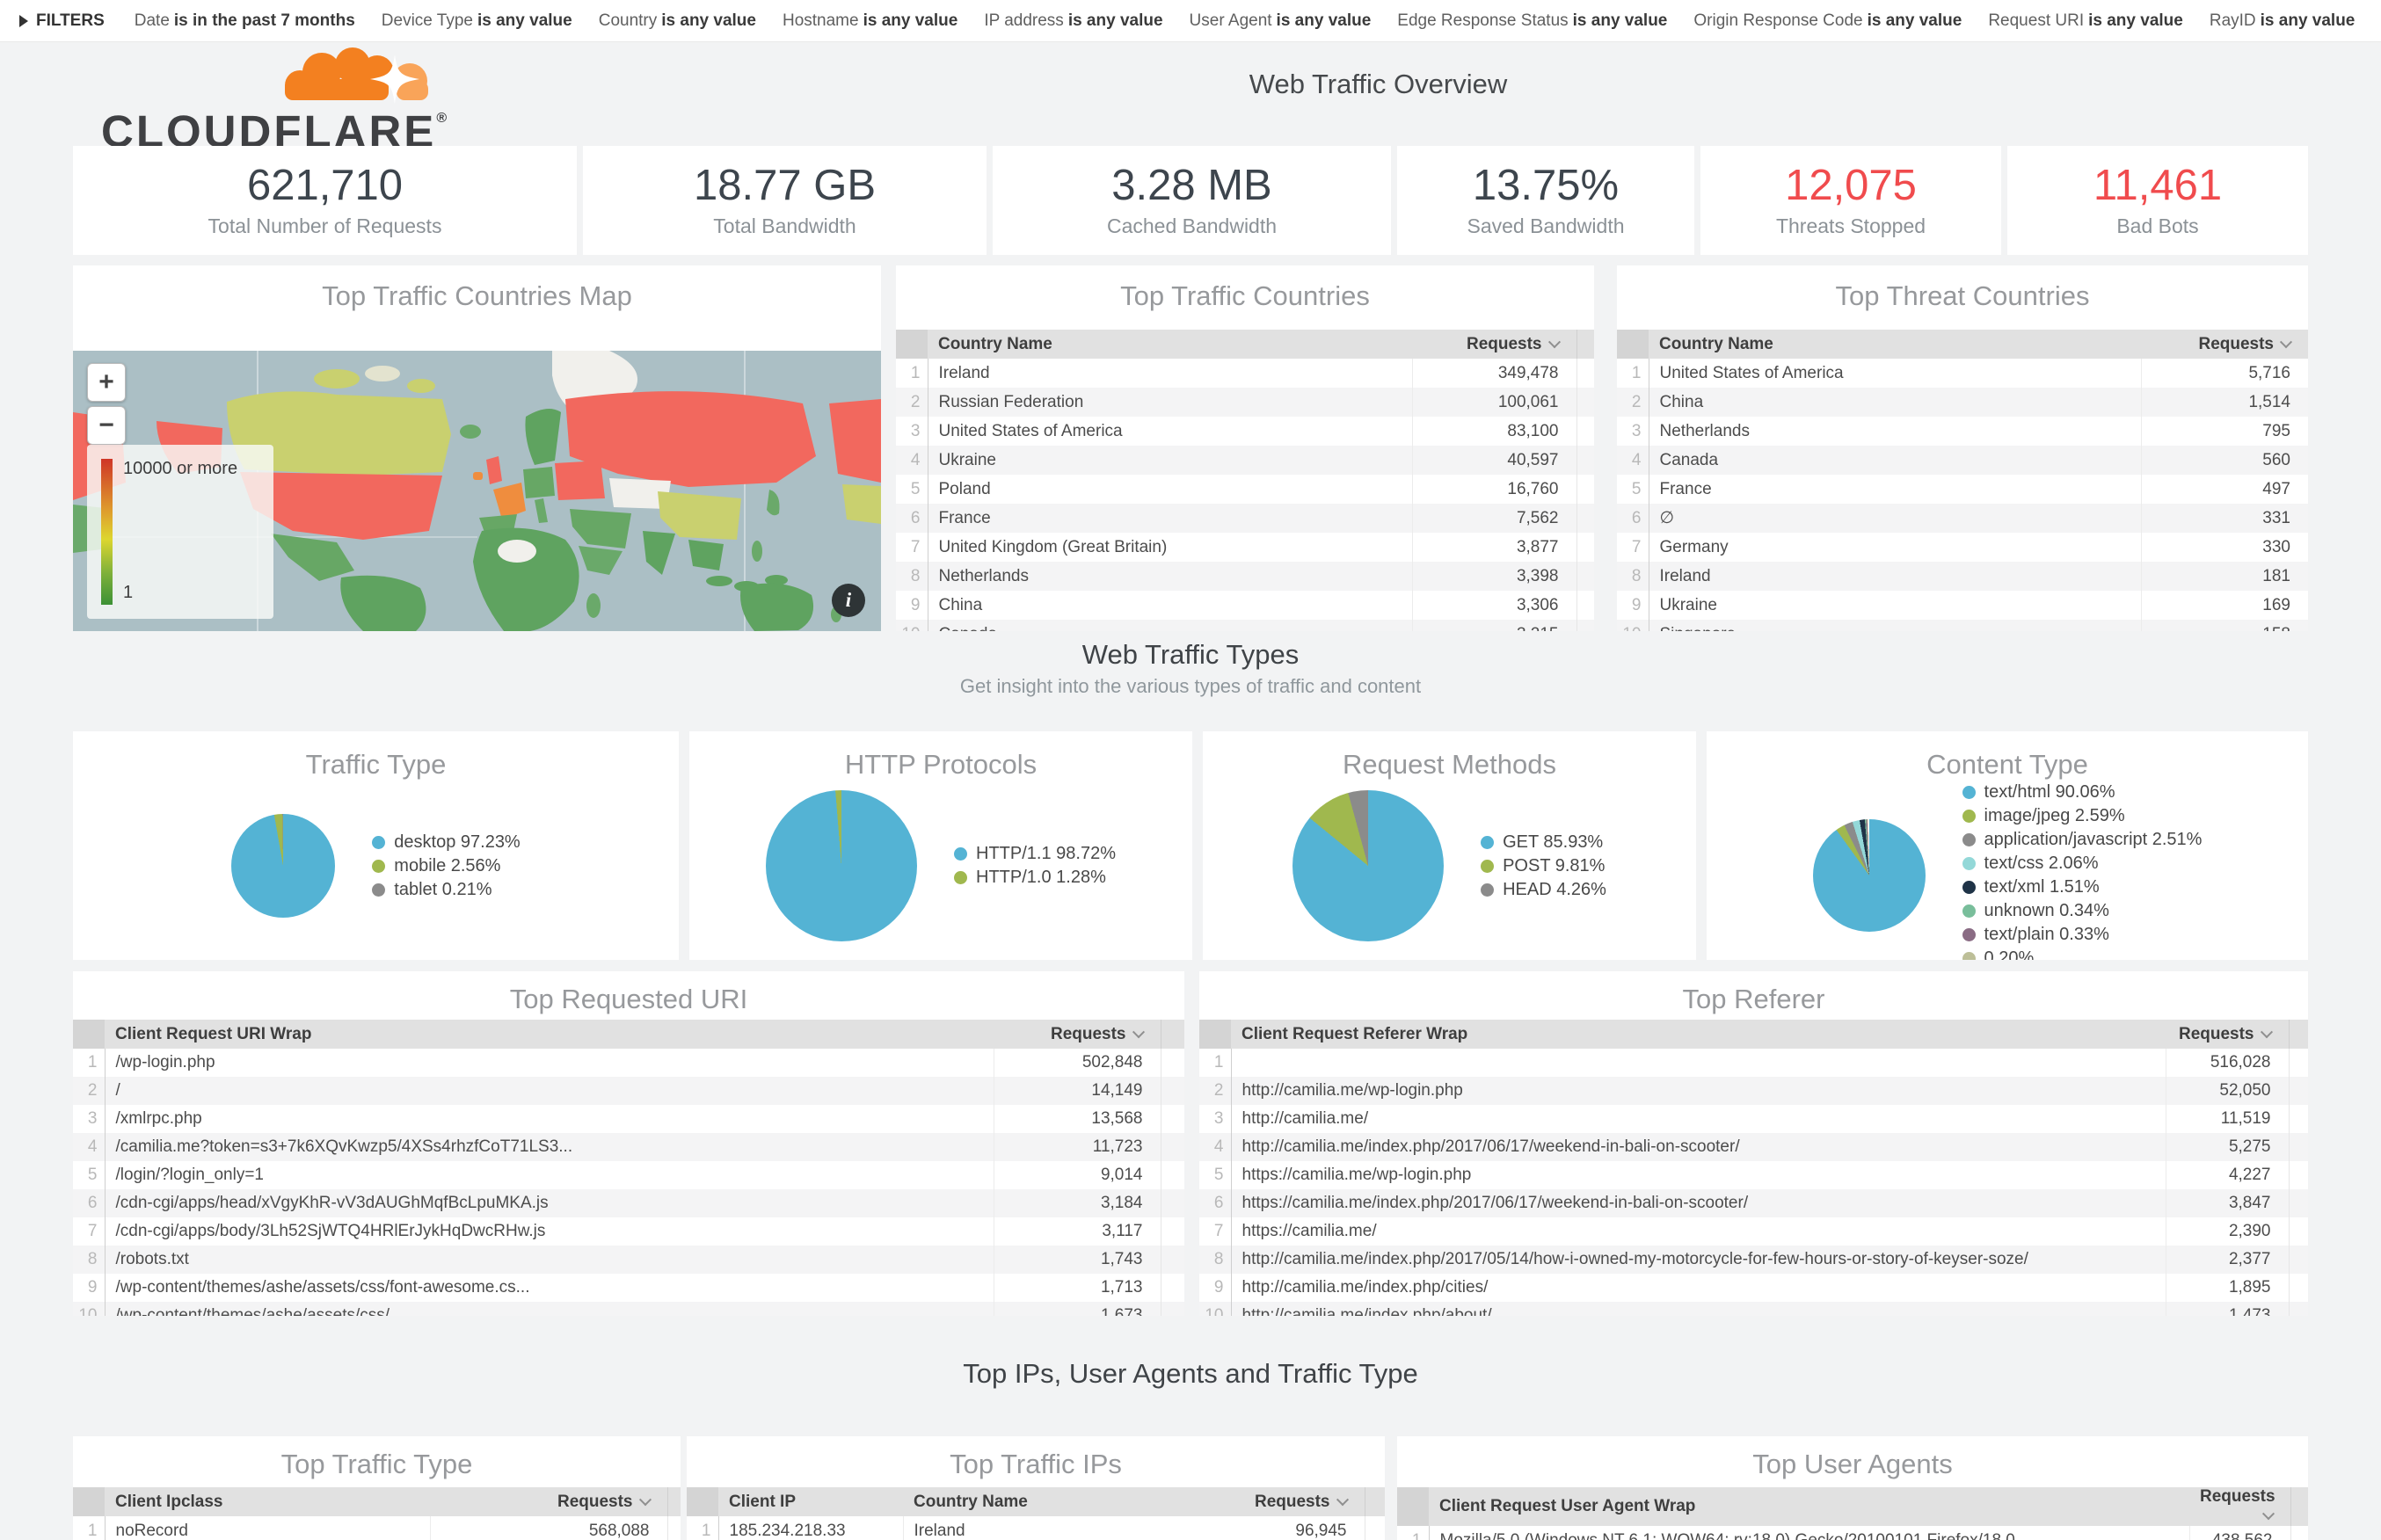  What do you see at coordinates (1895, 518) in the screenshot?
I see `cell: ∅` at bounding box center [1895, 518].